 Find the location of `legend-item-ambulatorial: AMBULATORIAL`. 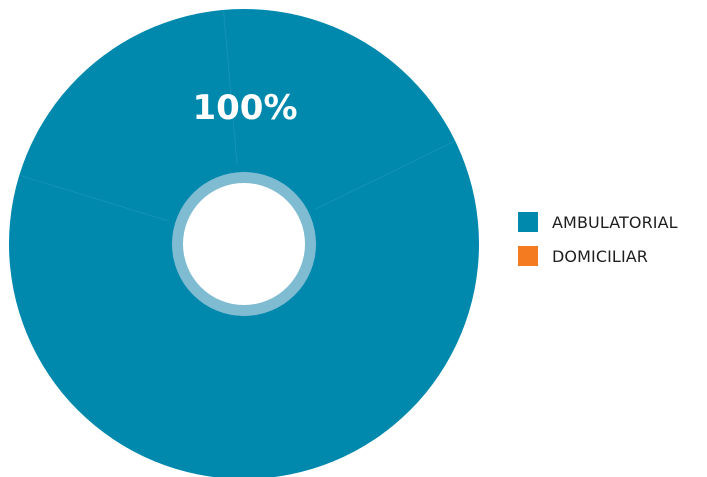

legend-item-ambulatorial: AMBULATORIAL is located at coordinates (610, 222).